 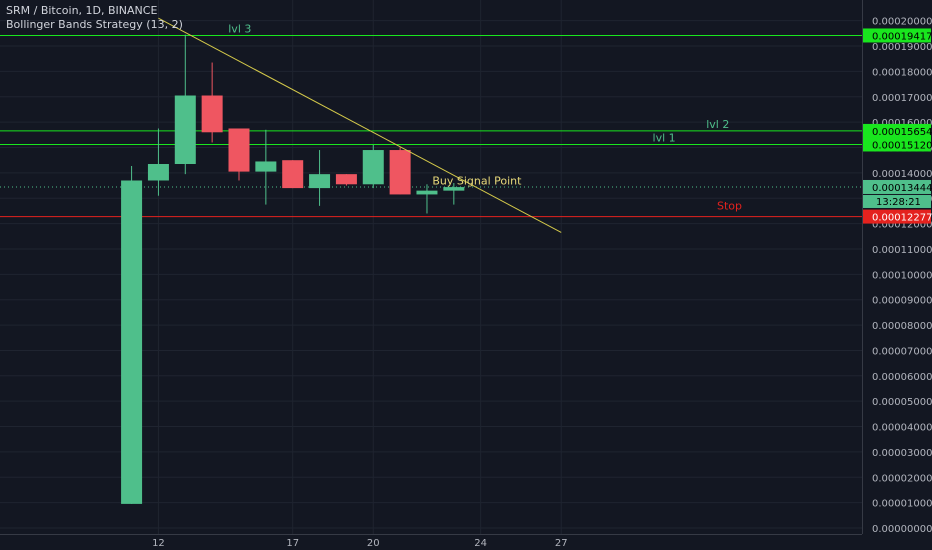 What do you see at coordinates (902, 225) in the screenshot?
I see `y-tick-label: 0.00012000` at bounding box center [902, 225].